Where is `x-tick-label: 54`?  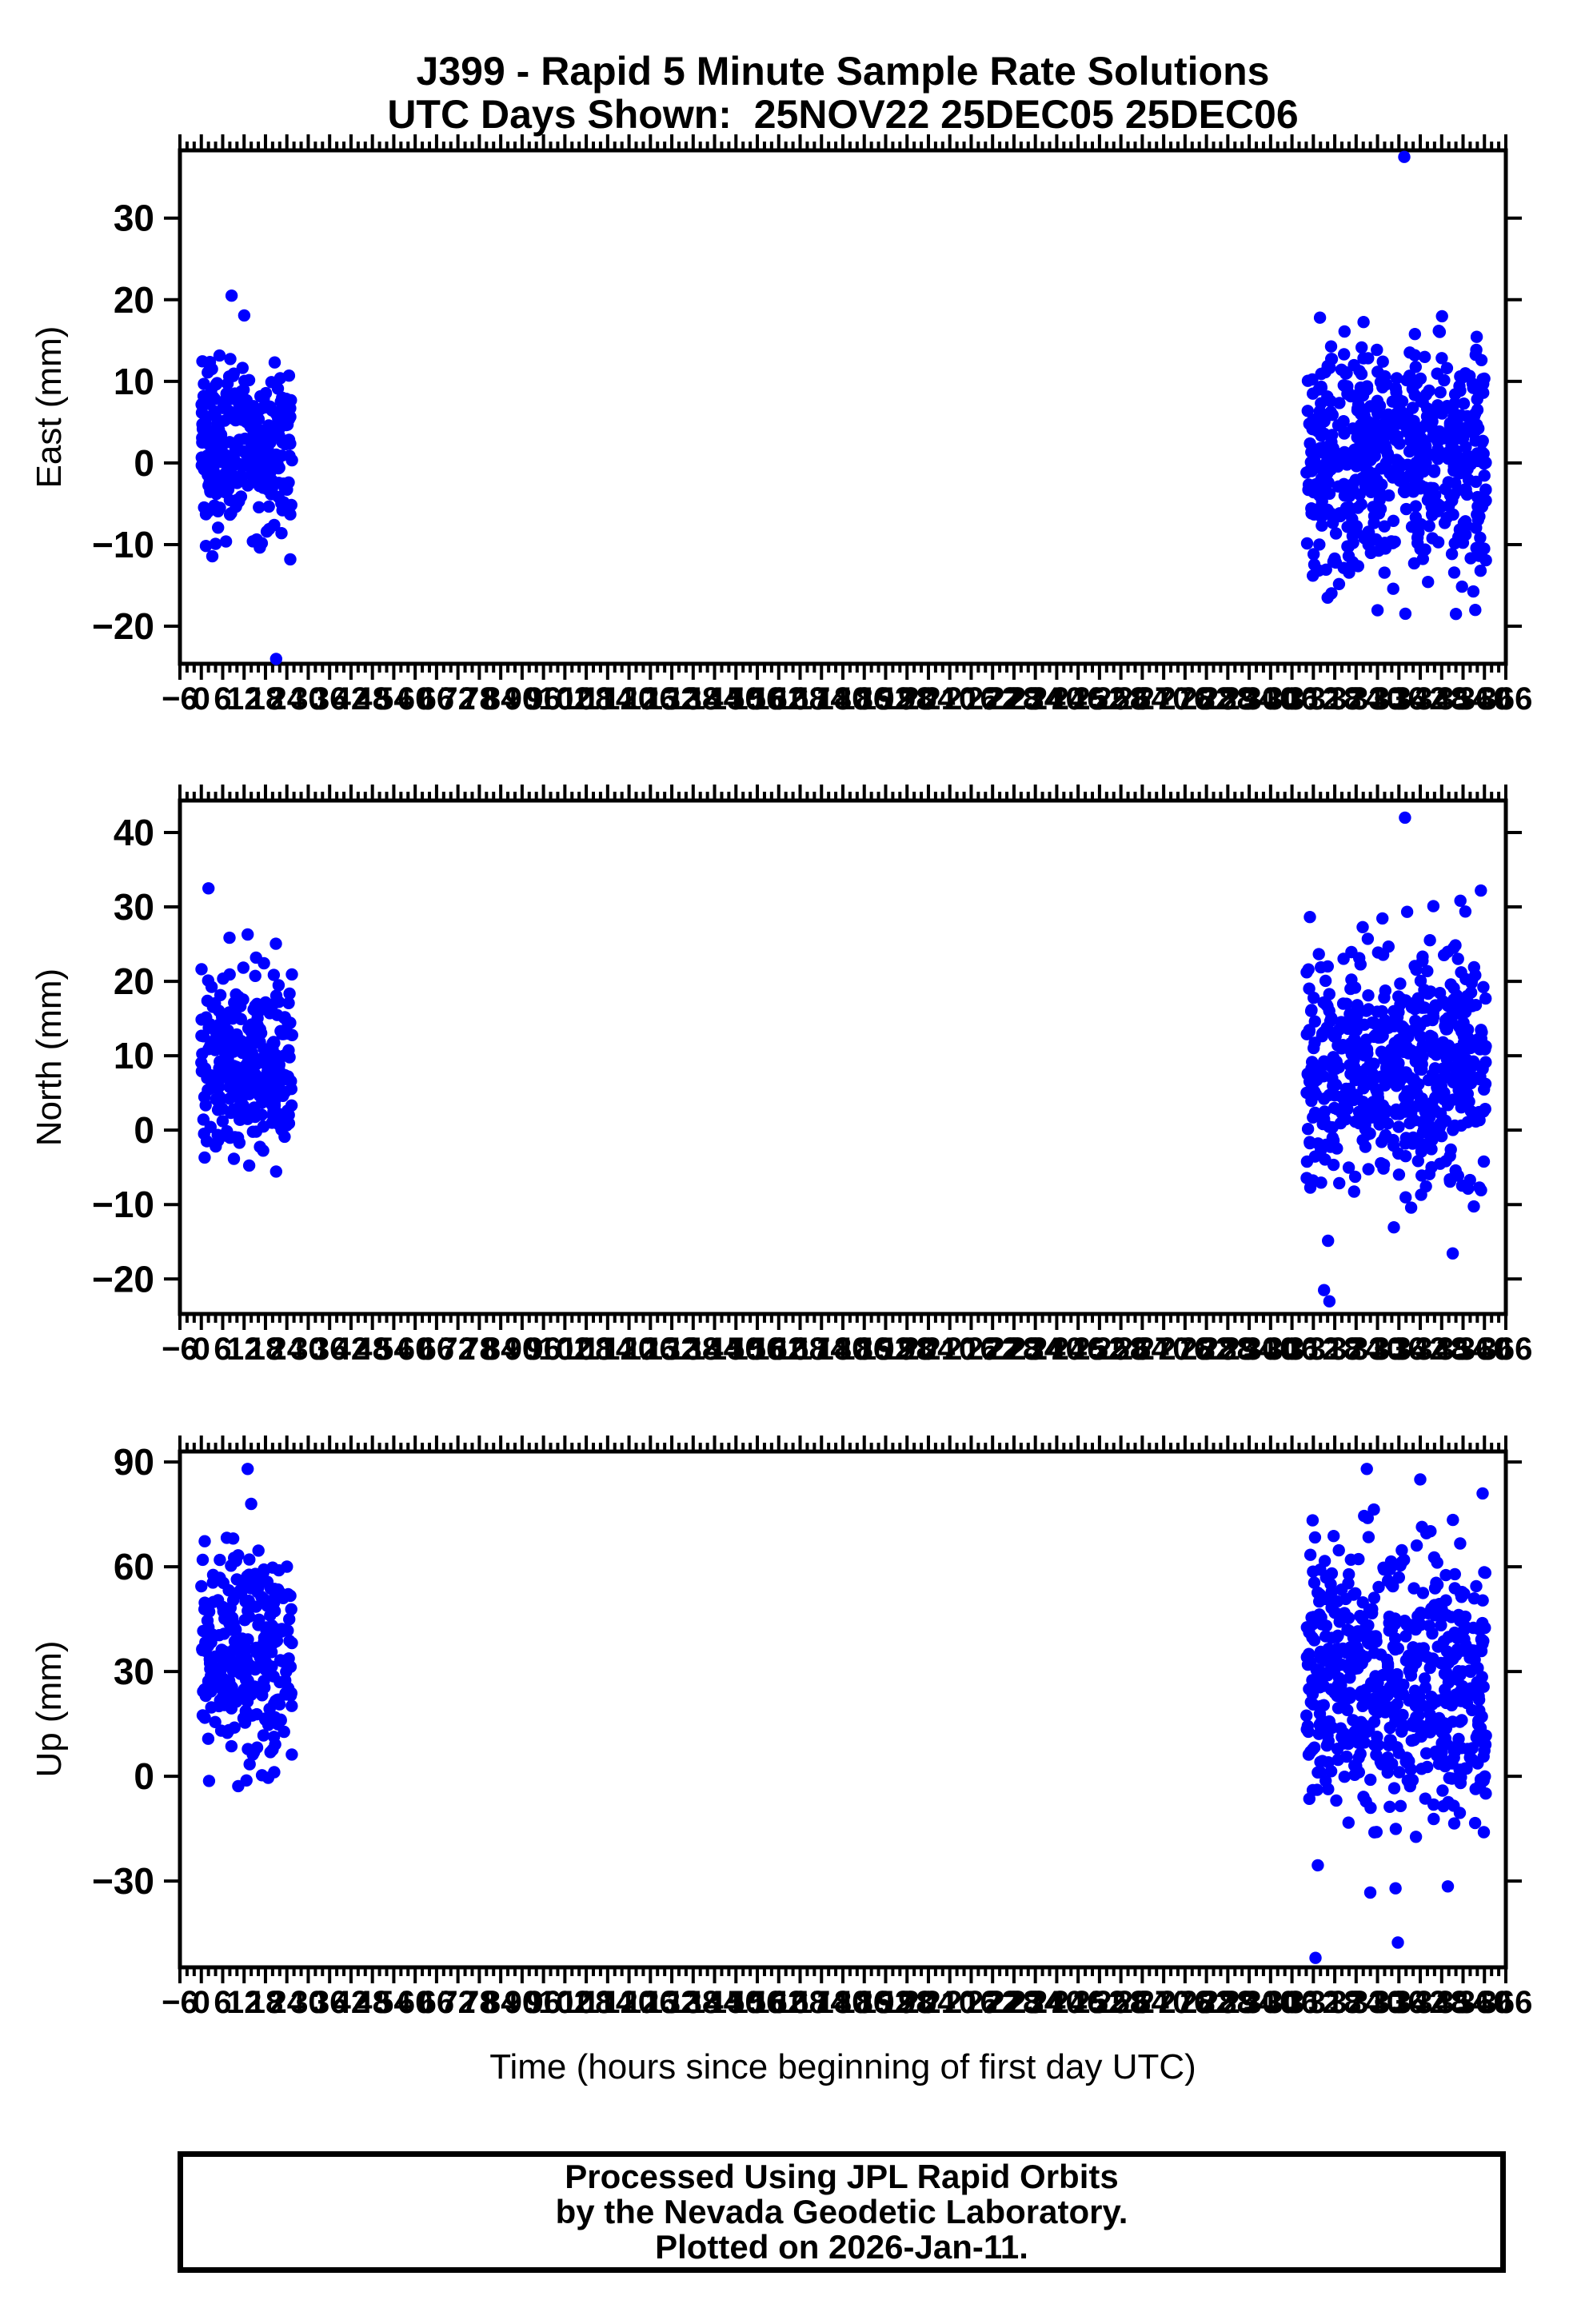
x-tick-label: 54 is located at coordinates (394, 2002).